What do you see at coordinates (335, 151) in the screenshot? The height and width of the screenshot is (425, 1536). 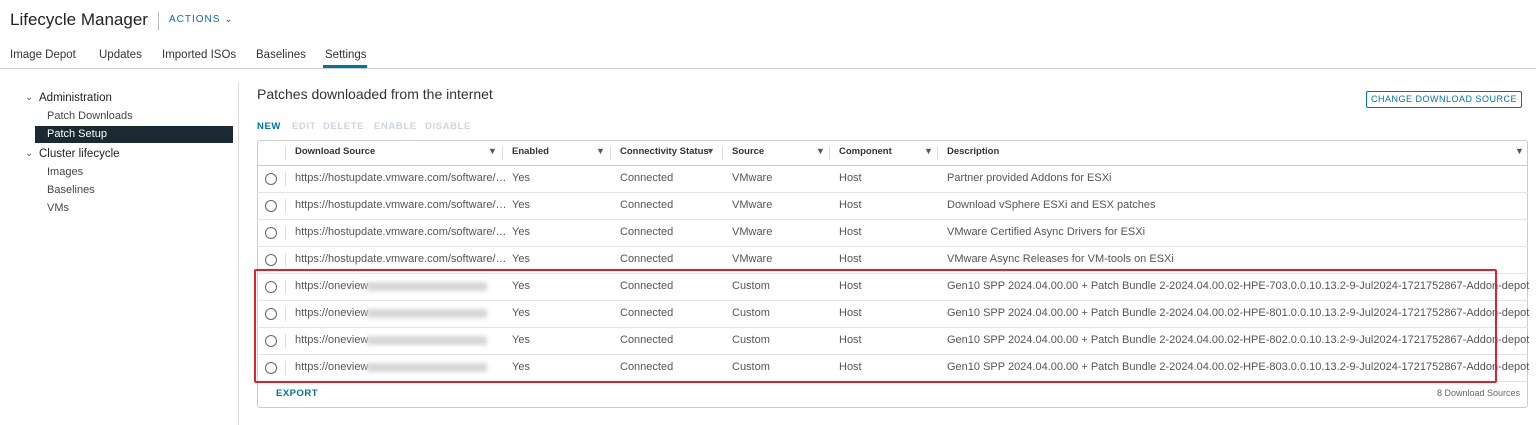 I see `column-header: Download Source` at bounding box center [335, 151].